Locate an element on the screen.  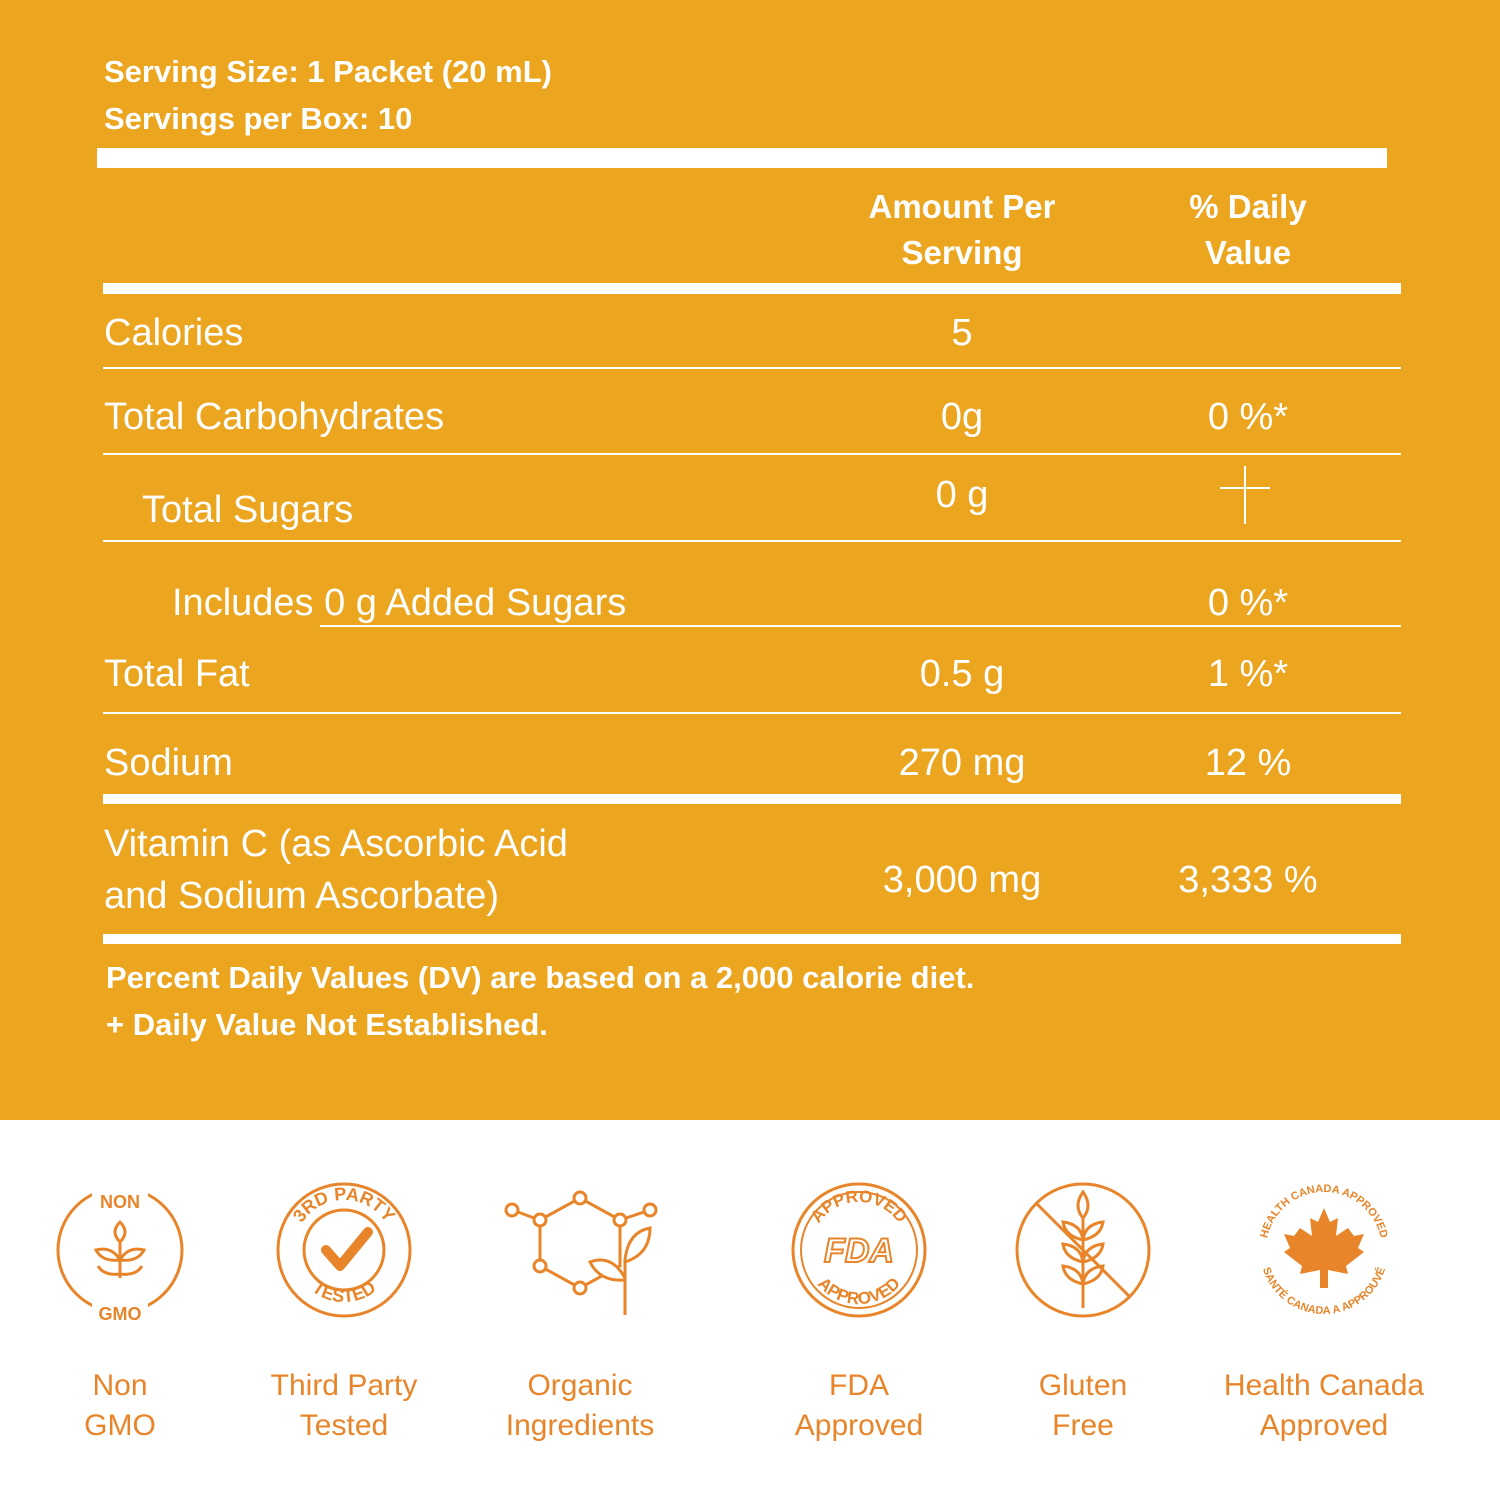
svg-text: 3RD PARTY is located at coordinates (344, 1205).